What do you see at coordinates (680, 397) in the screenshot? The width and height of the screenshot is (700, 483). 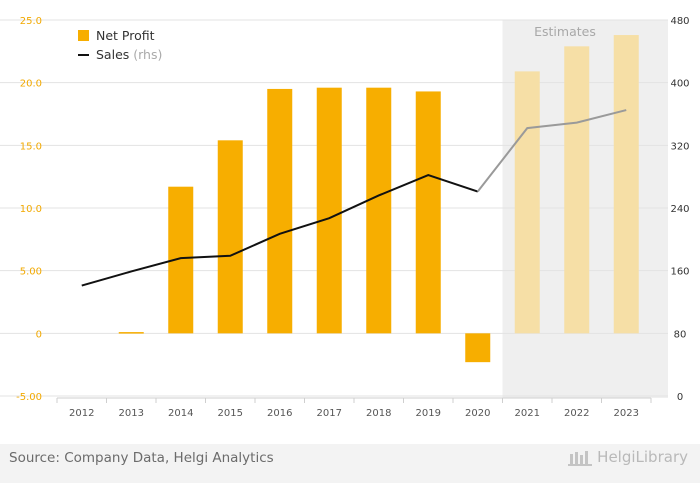 I see `y-right-tick-label: 0` at bounding box center [680, 397].